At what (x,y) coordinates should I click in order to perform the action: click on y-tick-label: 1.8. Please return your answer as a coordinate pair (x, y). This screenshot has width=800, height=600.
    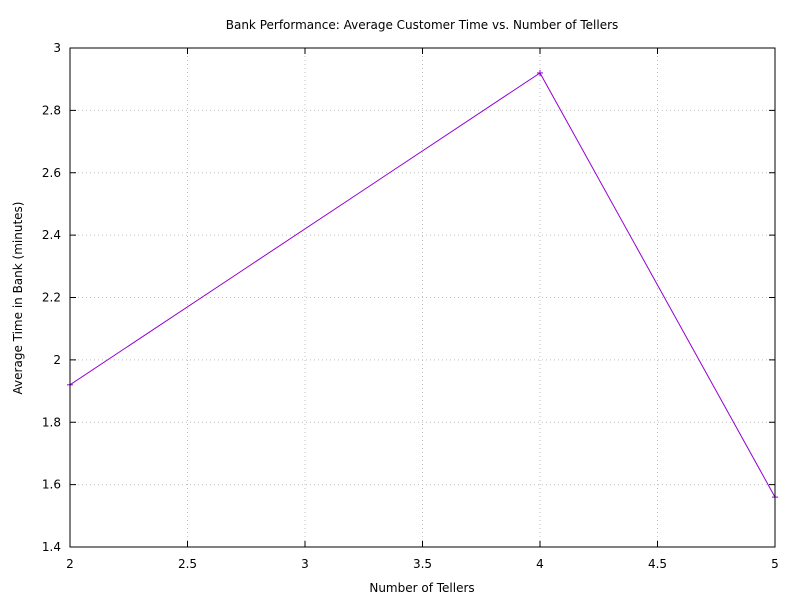
    Looking at the image, I should click on (51, 422).